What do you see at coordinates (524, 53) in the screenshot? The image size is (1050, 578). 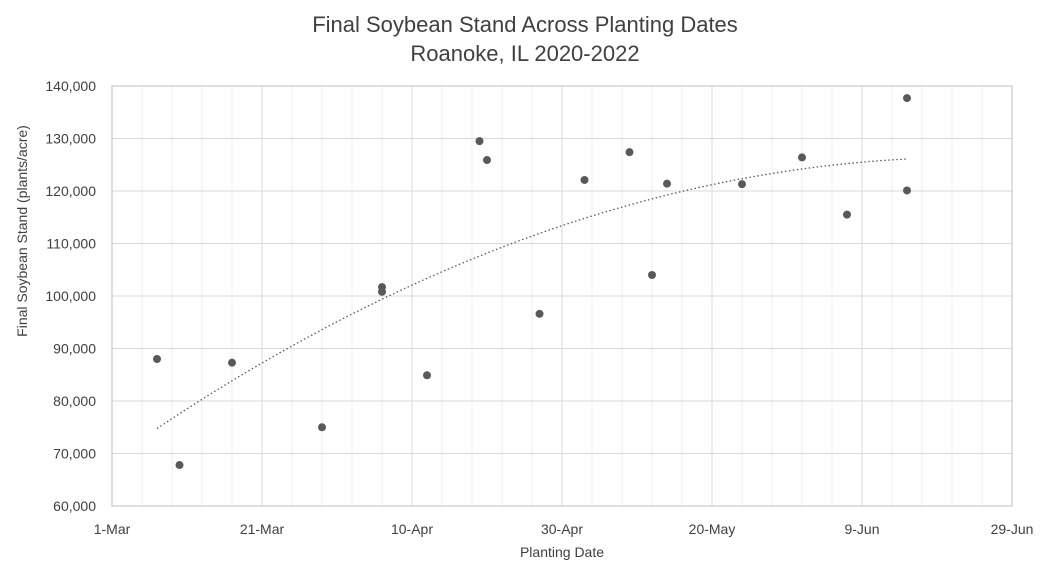 I see `chart-subtitle: Roanoke, IL 2020-2022` at bounding box center [524, 53].